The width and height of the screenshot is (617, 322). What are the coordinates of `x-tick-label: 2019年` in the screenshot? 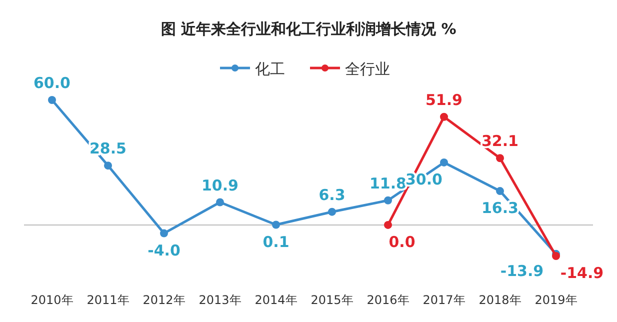 It's located at (556, 300).